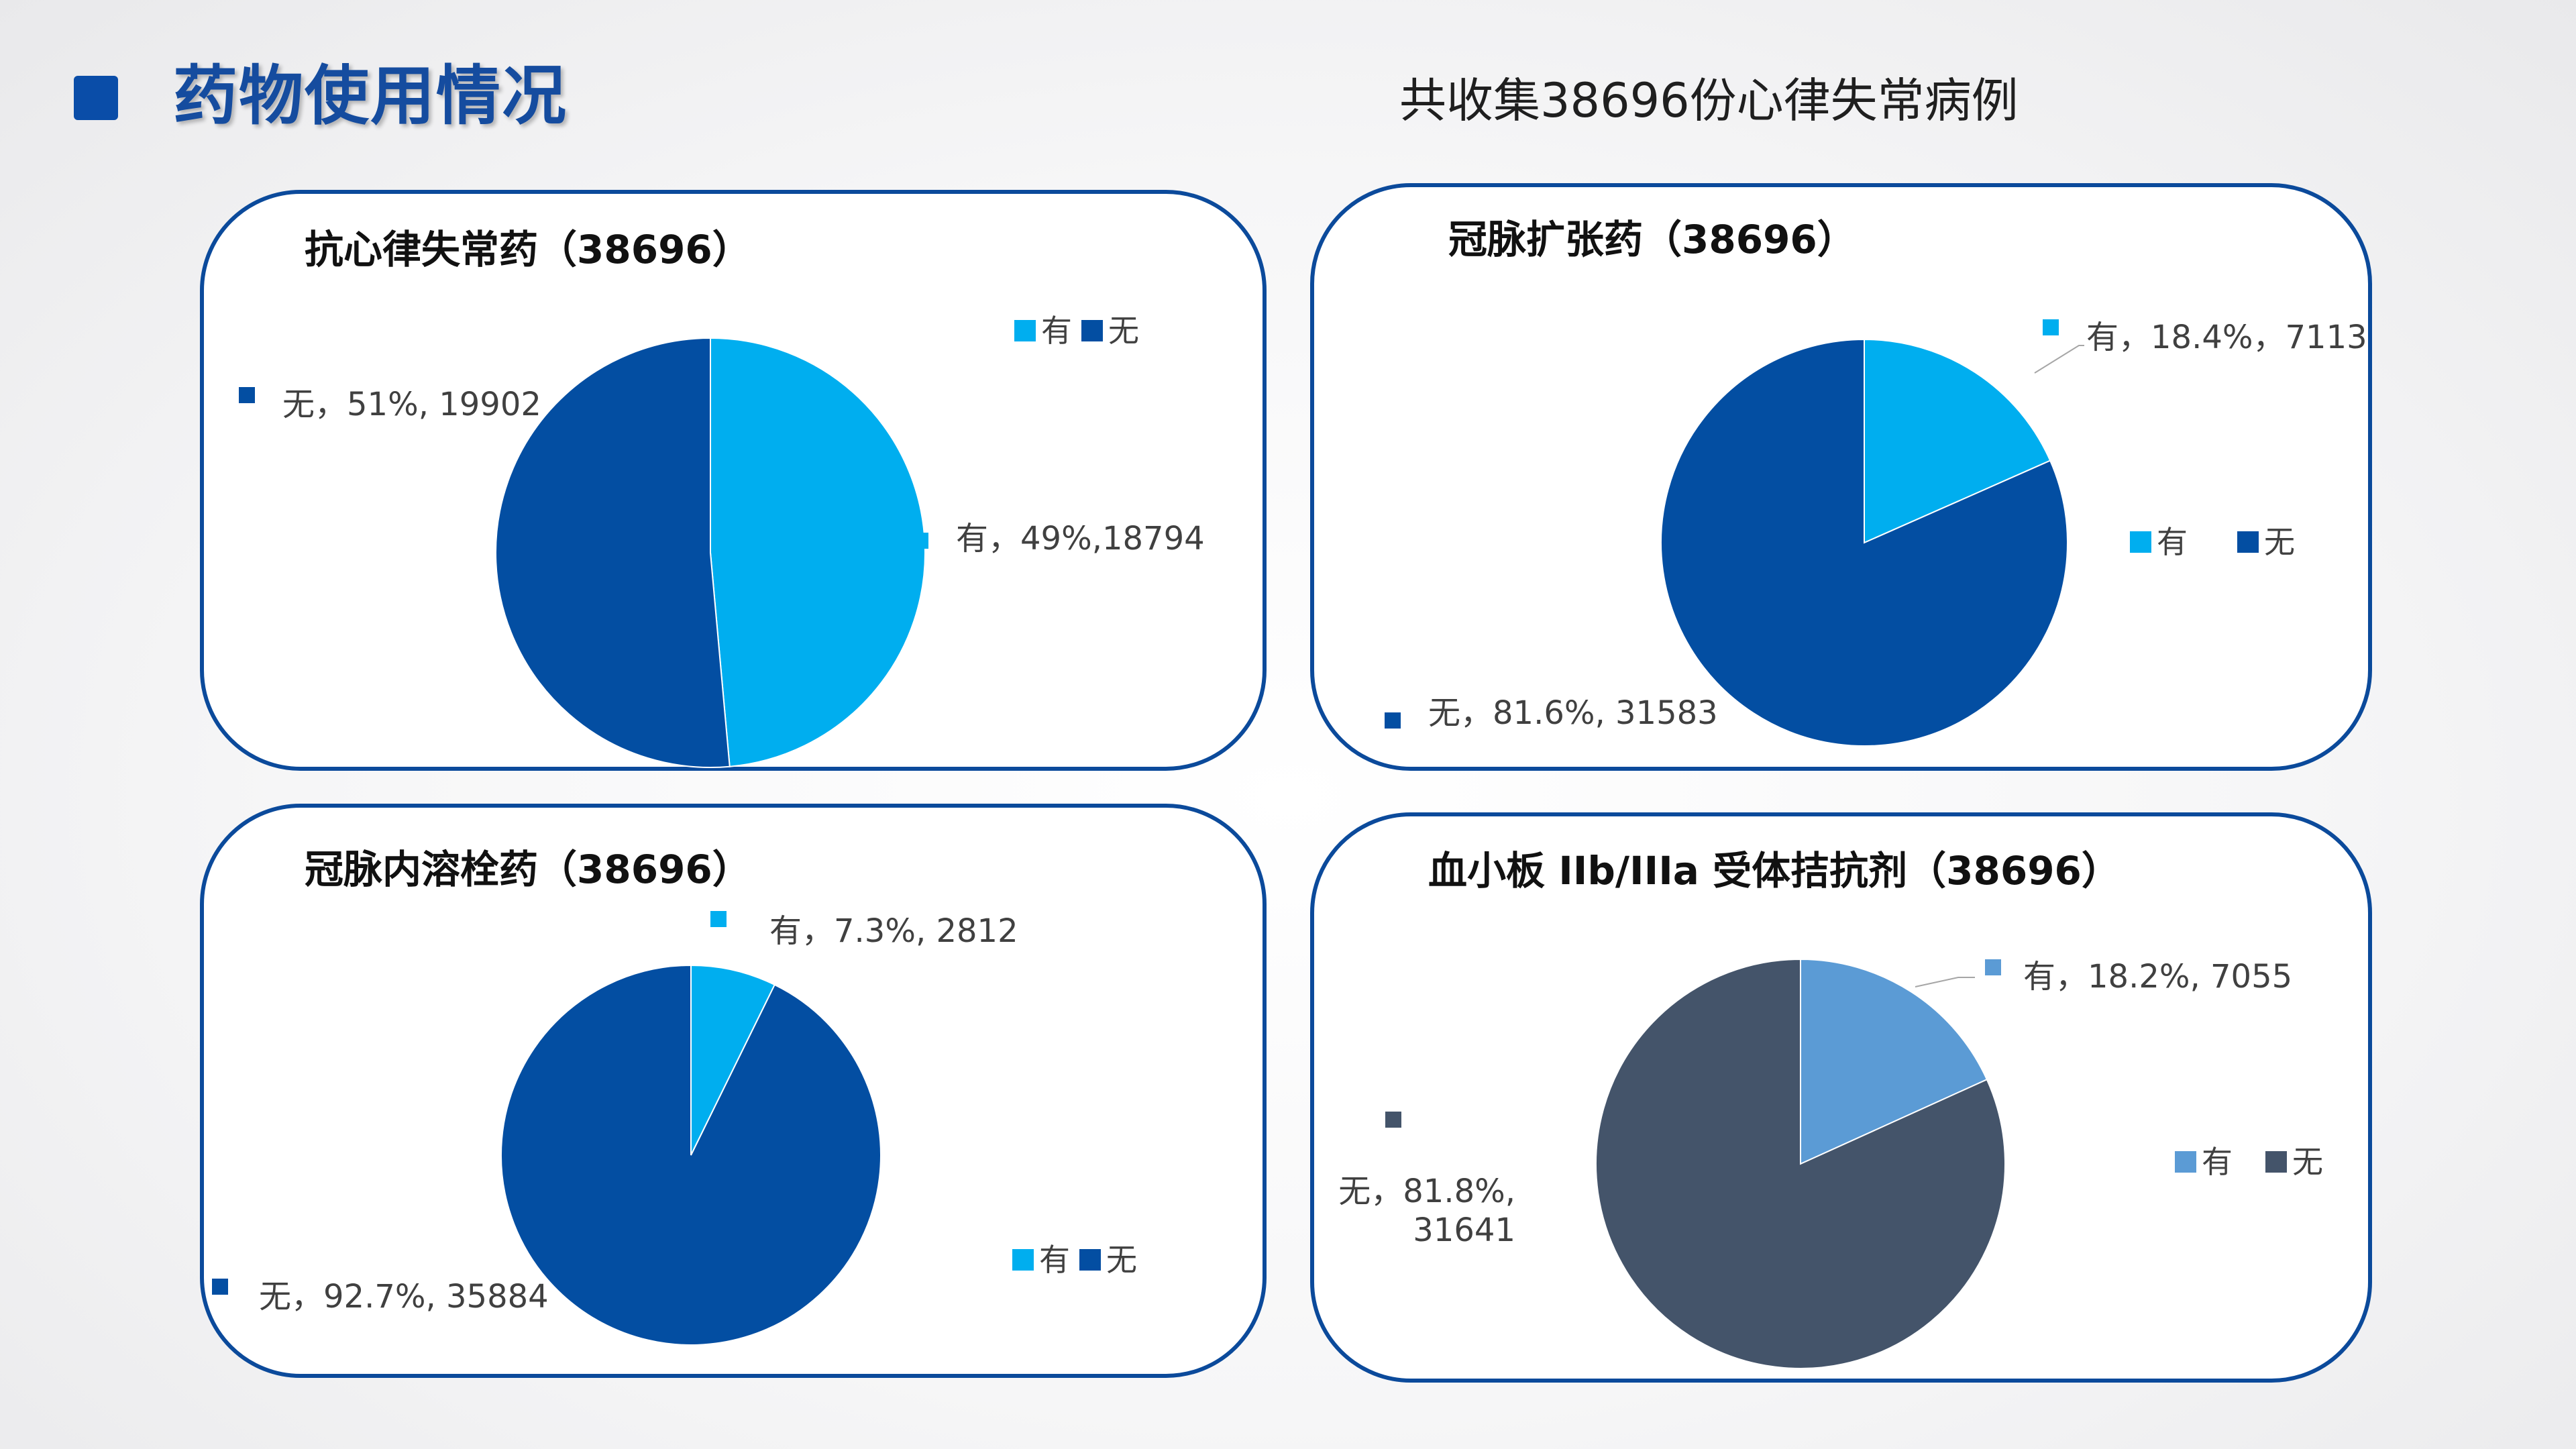 Image resolution: width=2576 pixels, height=1449 pixels. I want to click on chart-title: 血小板 IIb/IIIa 受体拮抗剂（38696）, so click(1774, 871).